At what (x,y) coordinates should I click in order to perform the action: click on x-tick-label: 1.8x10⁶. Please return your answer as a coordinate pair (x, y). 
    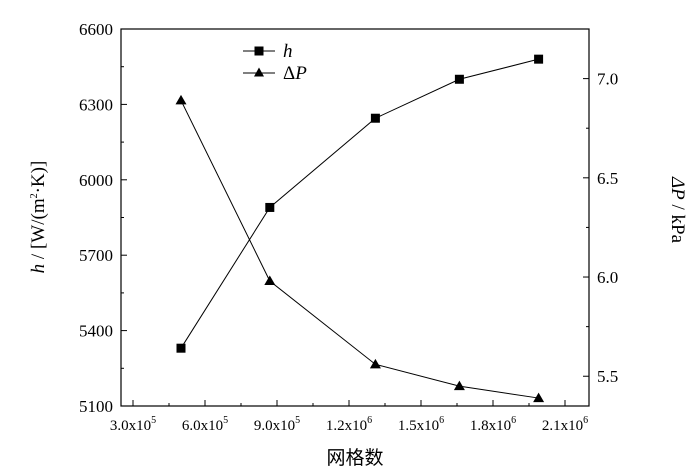
    Looking at the image, I should click on (493, 424).